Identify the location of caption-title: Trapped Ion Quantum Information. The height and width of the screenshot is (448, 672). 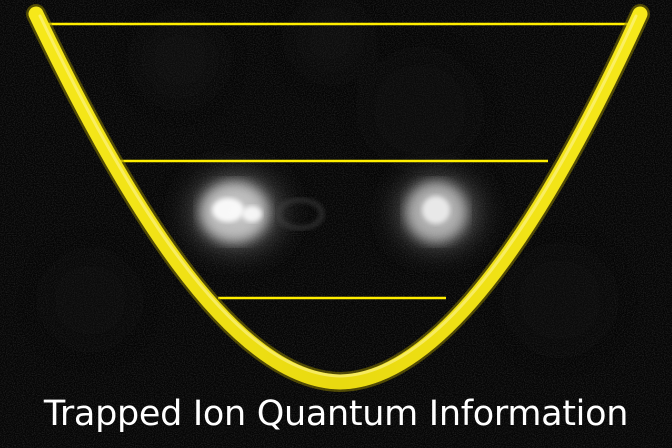
(336, 414).